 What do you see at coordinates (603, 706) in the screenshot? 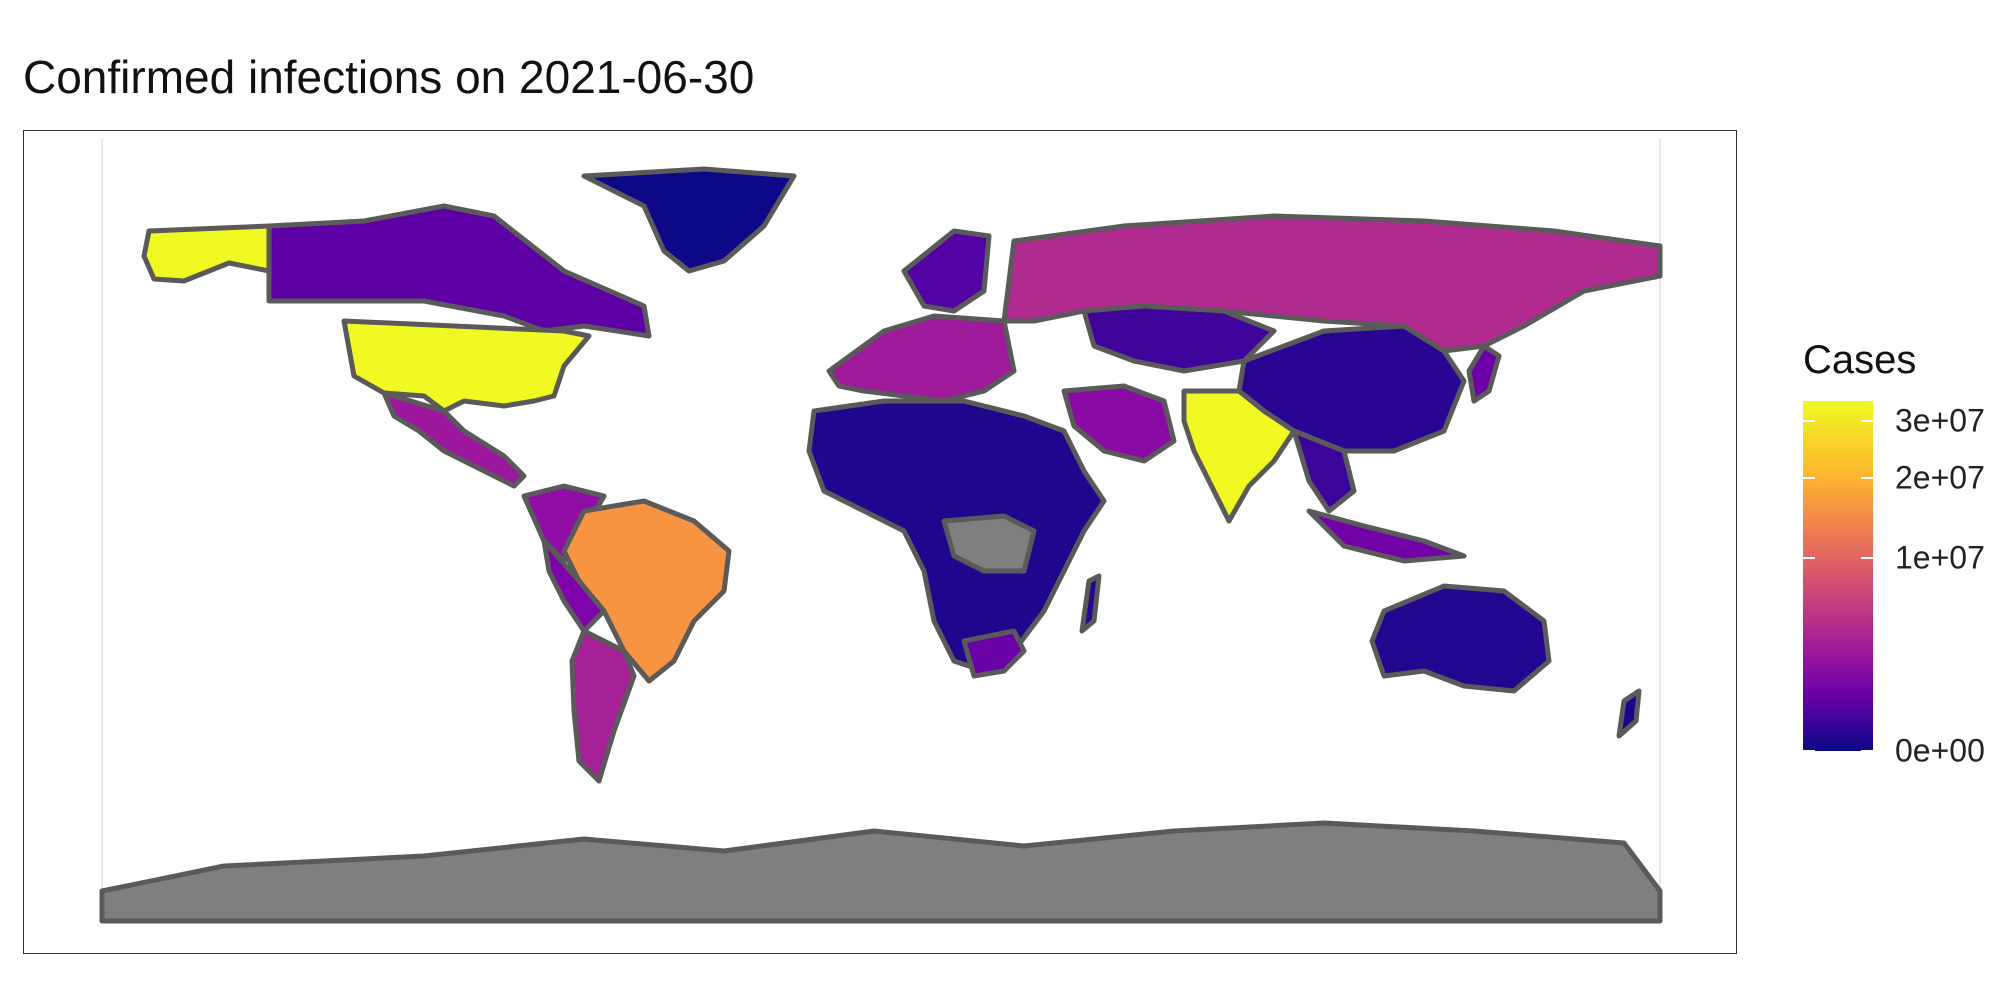
I see `region-argentina-chile` at bounding box center [603, 706].